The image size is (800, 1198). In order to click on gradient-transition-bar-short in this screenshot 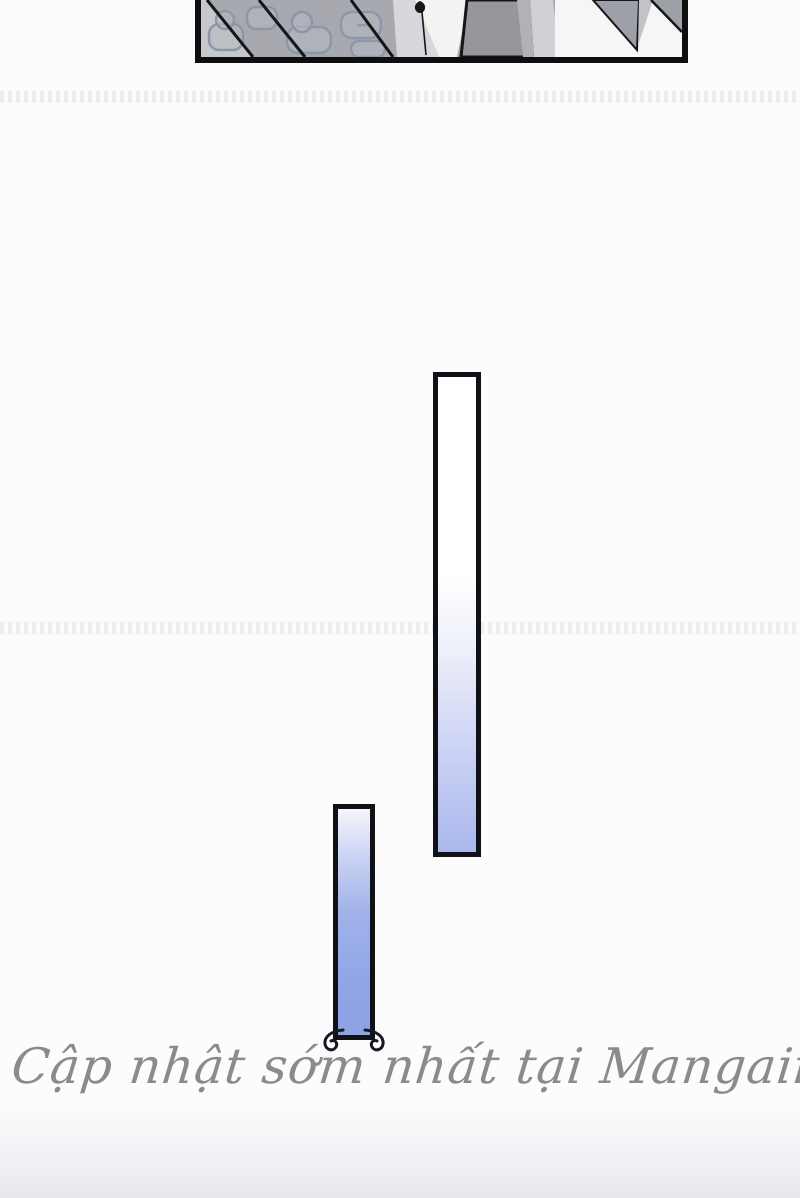, I will do `click(354, 928)`.